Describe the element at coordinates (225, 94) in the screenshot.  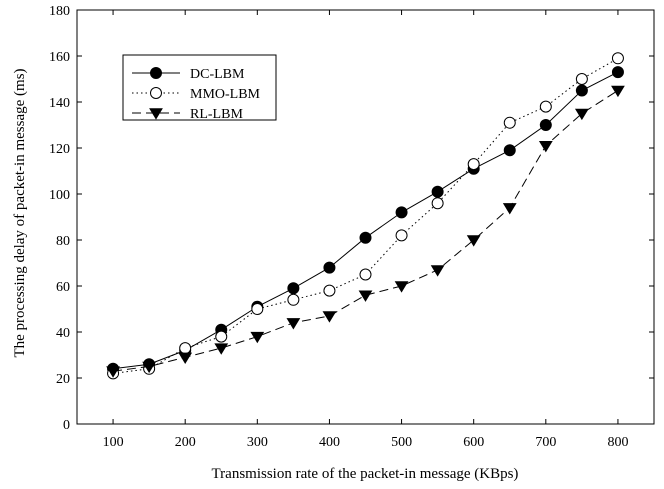
I see `legend-label-mmo-lbm: MMO-LBM` at that location.